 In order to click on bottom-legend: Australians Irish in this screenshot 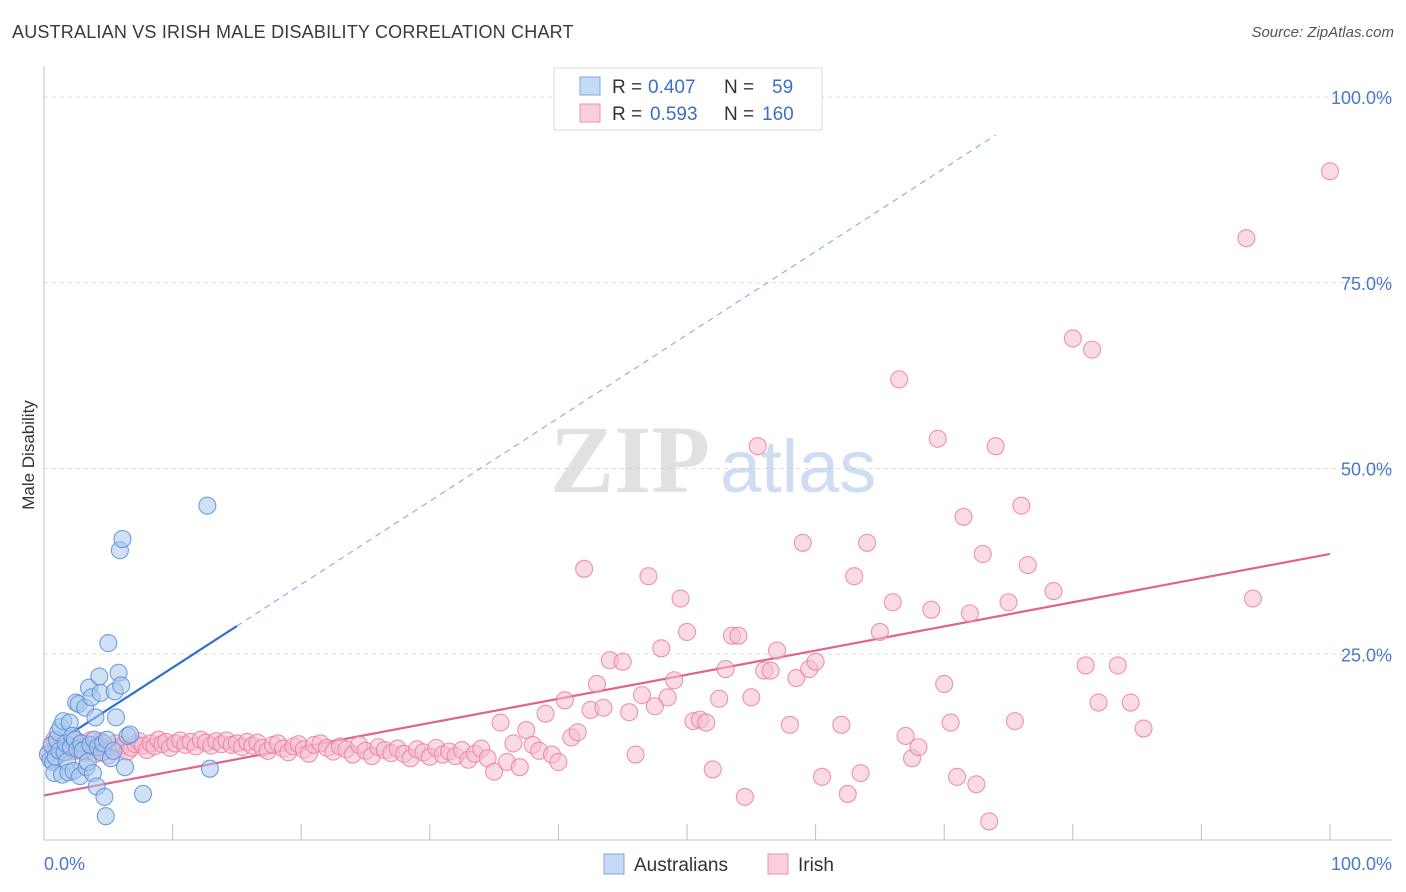, I will do `click(718, 864)`.